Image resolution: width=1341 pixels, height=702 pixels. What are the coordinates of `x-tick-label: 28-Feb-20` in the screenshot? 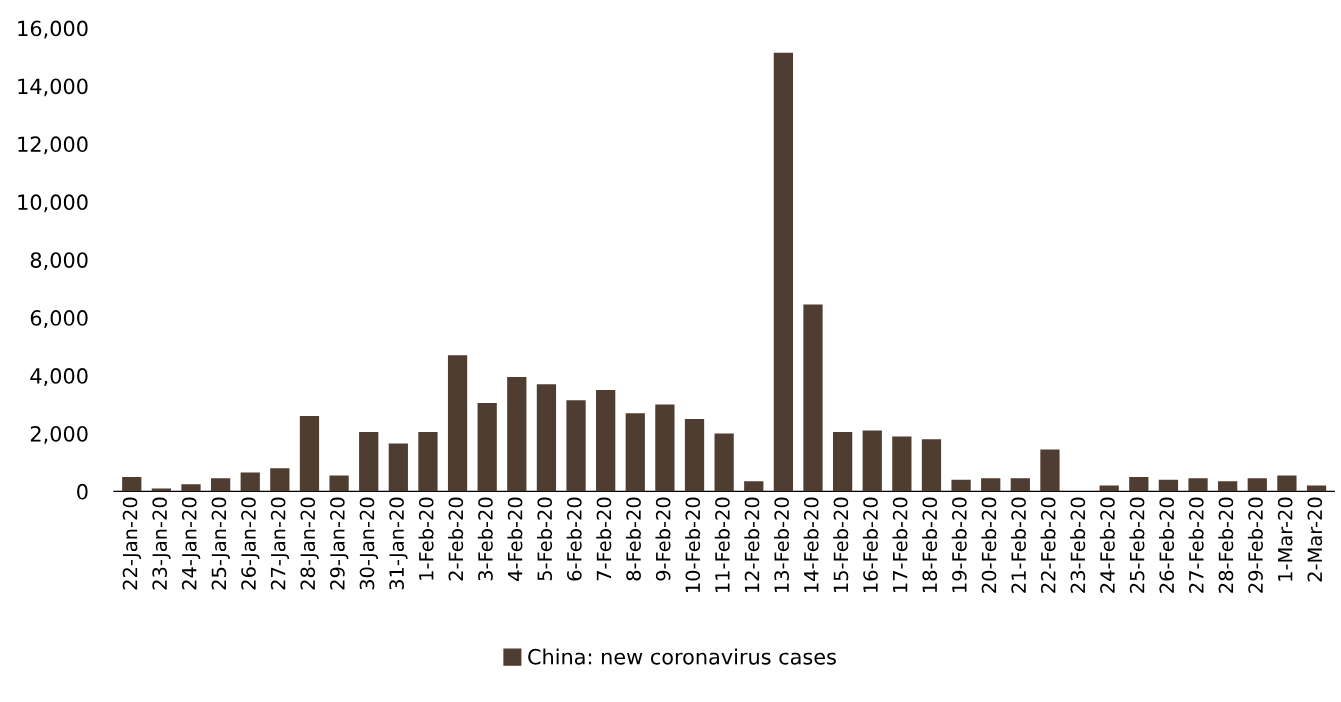 It's located at (1226, 545).